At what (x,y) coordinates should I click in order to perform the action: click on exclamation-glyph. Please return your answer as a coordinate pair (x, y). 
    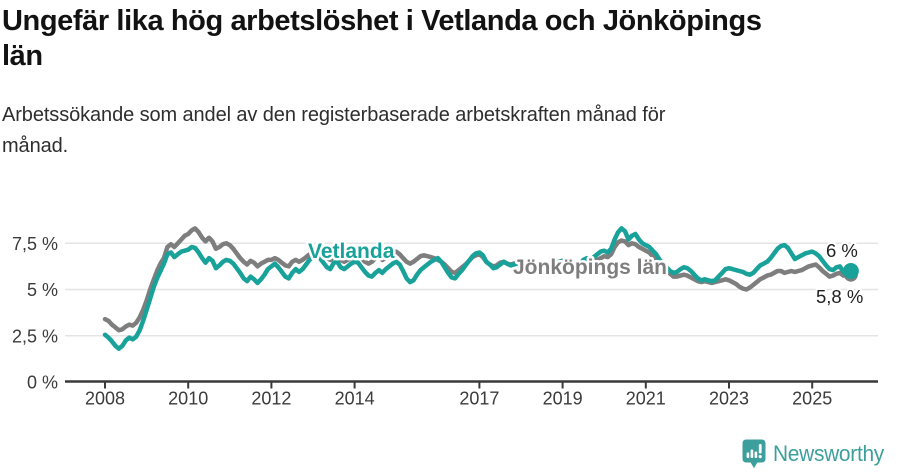
    Looking at the image, I should click on (760, 451).